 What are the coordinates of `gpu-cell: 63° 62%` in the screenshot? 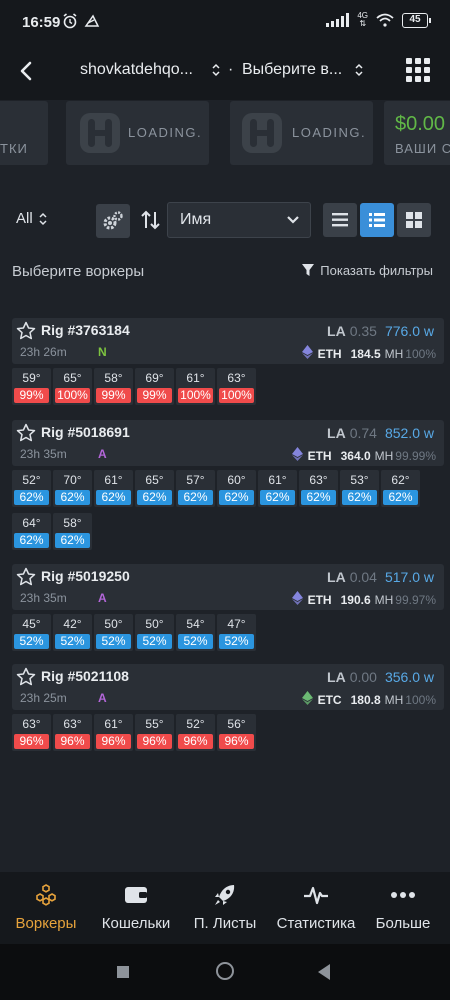 It's located at (318, 488).